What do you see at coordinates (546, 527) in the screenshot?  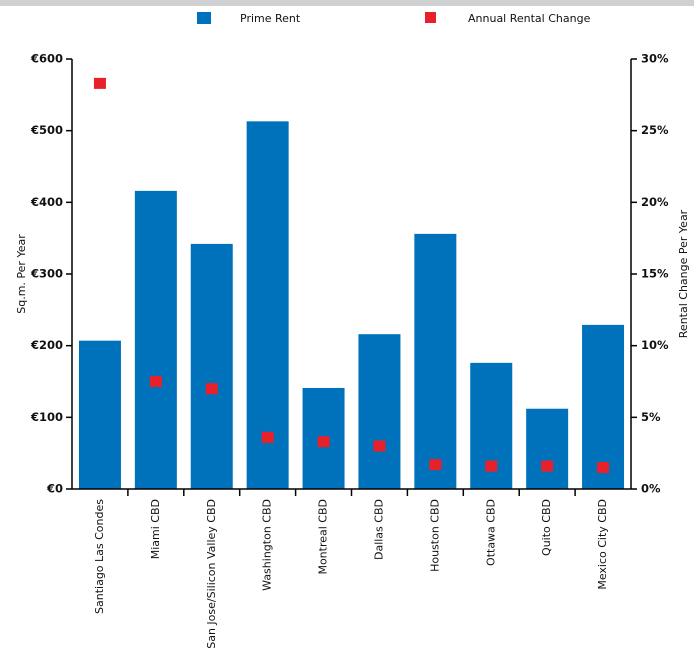 I see `x-tick-label: Quito CBD` at bounding box center [546, 527].